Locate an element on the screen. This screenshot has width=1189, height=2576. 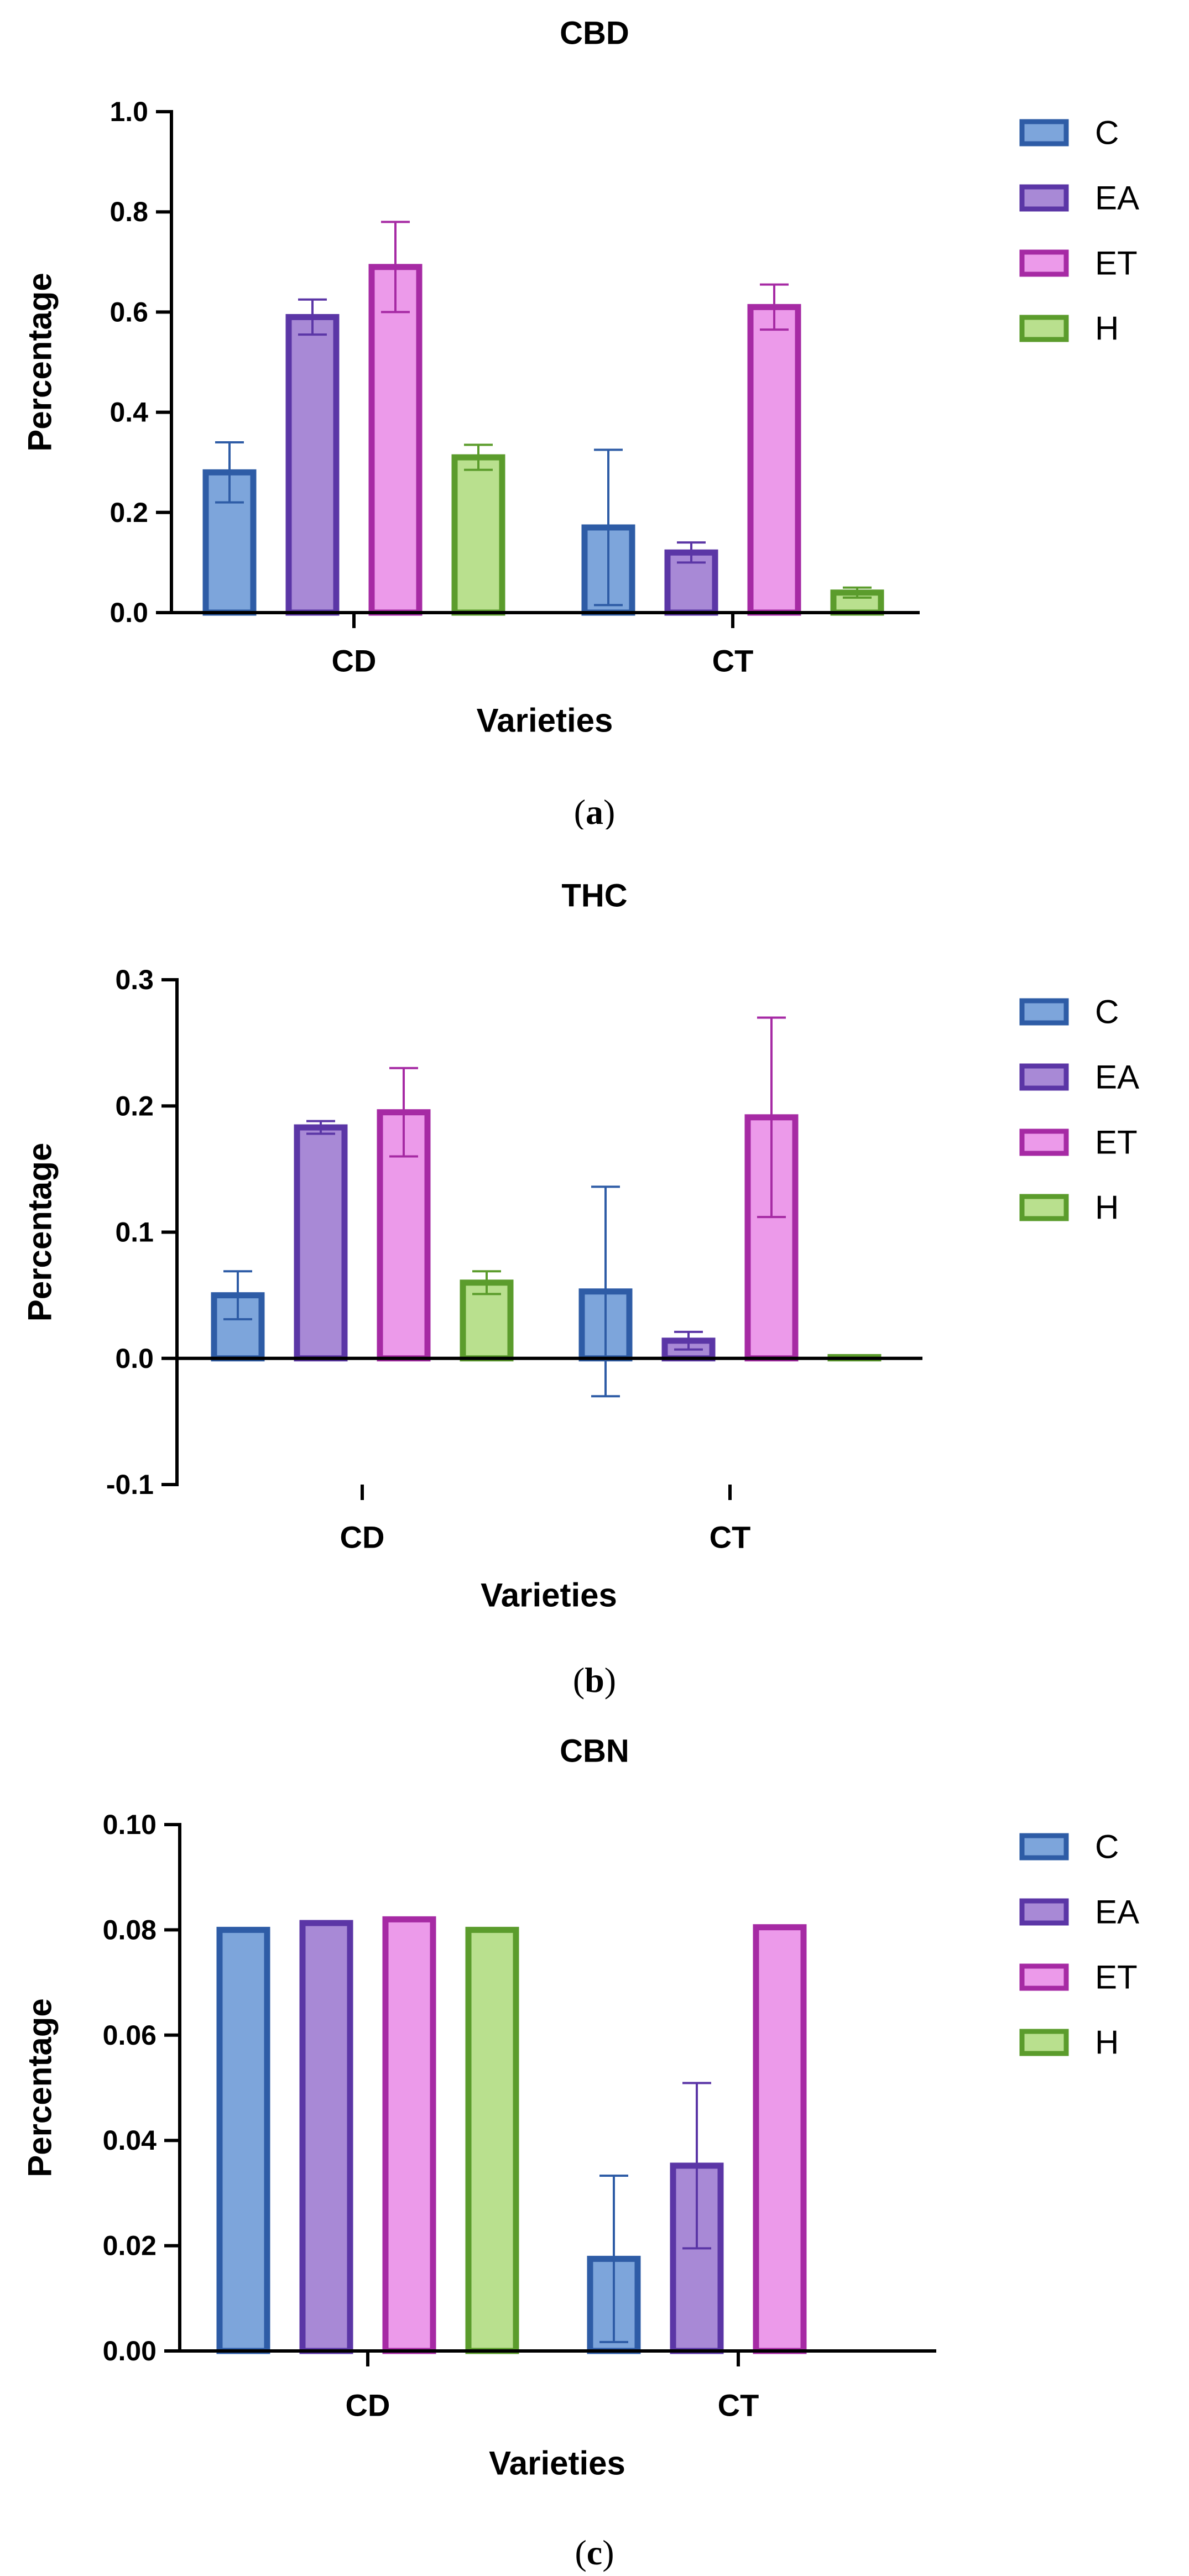
panel-caption: (a) is located at coordinates (595, 810).